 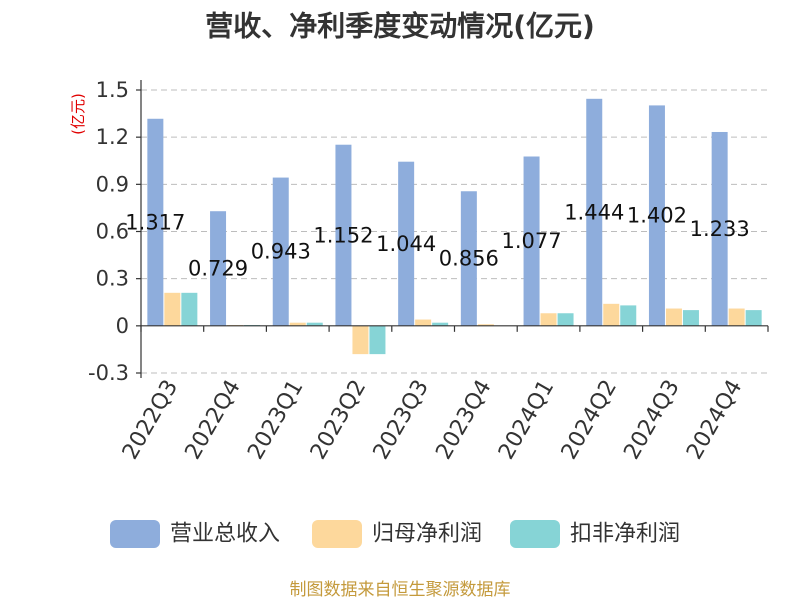 I want to click on data-label: 1.402, so click(x=657, y=216).